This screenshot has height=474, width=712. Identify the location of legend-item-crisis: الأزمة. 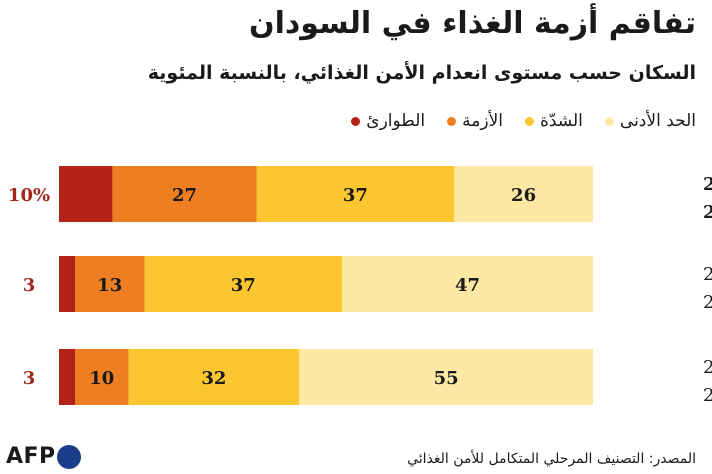
(475, 121).